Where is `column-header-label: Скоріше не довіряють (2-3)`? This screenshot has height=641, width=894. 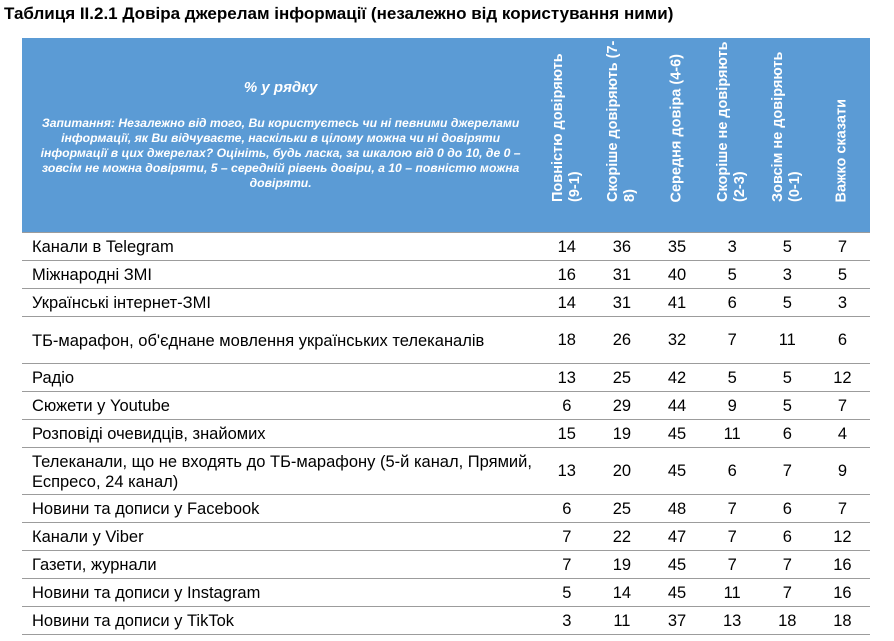
column-header-label: Скоріше не довіряють (2-3) is located at coordinates (732, 121).